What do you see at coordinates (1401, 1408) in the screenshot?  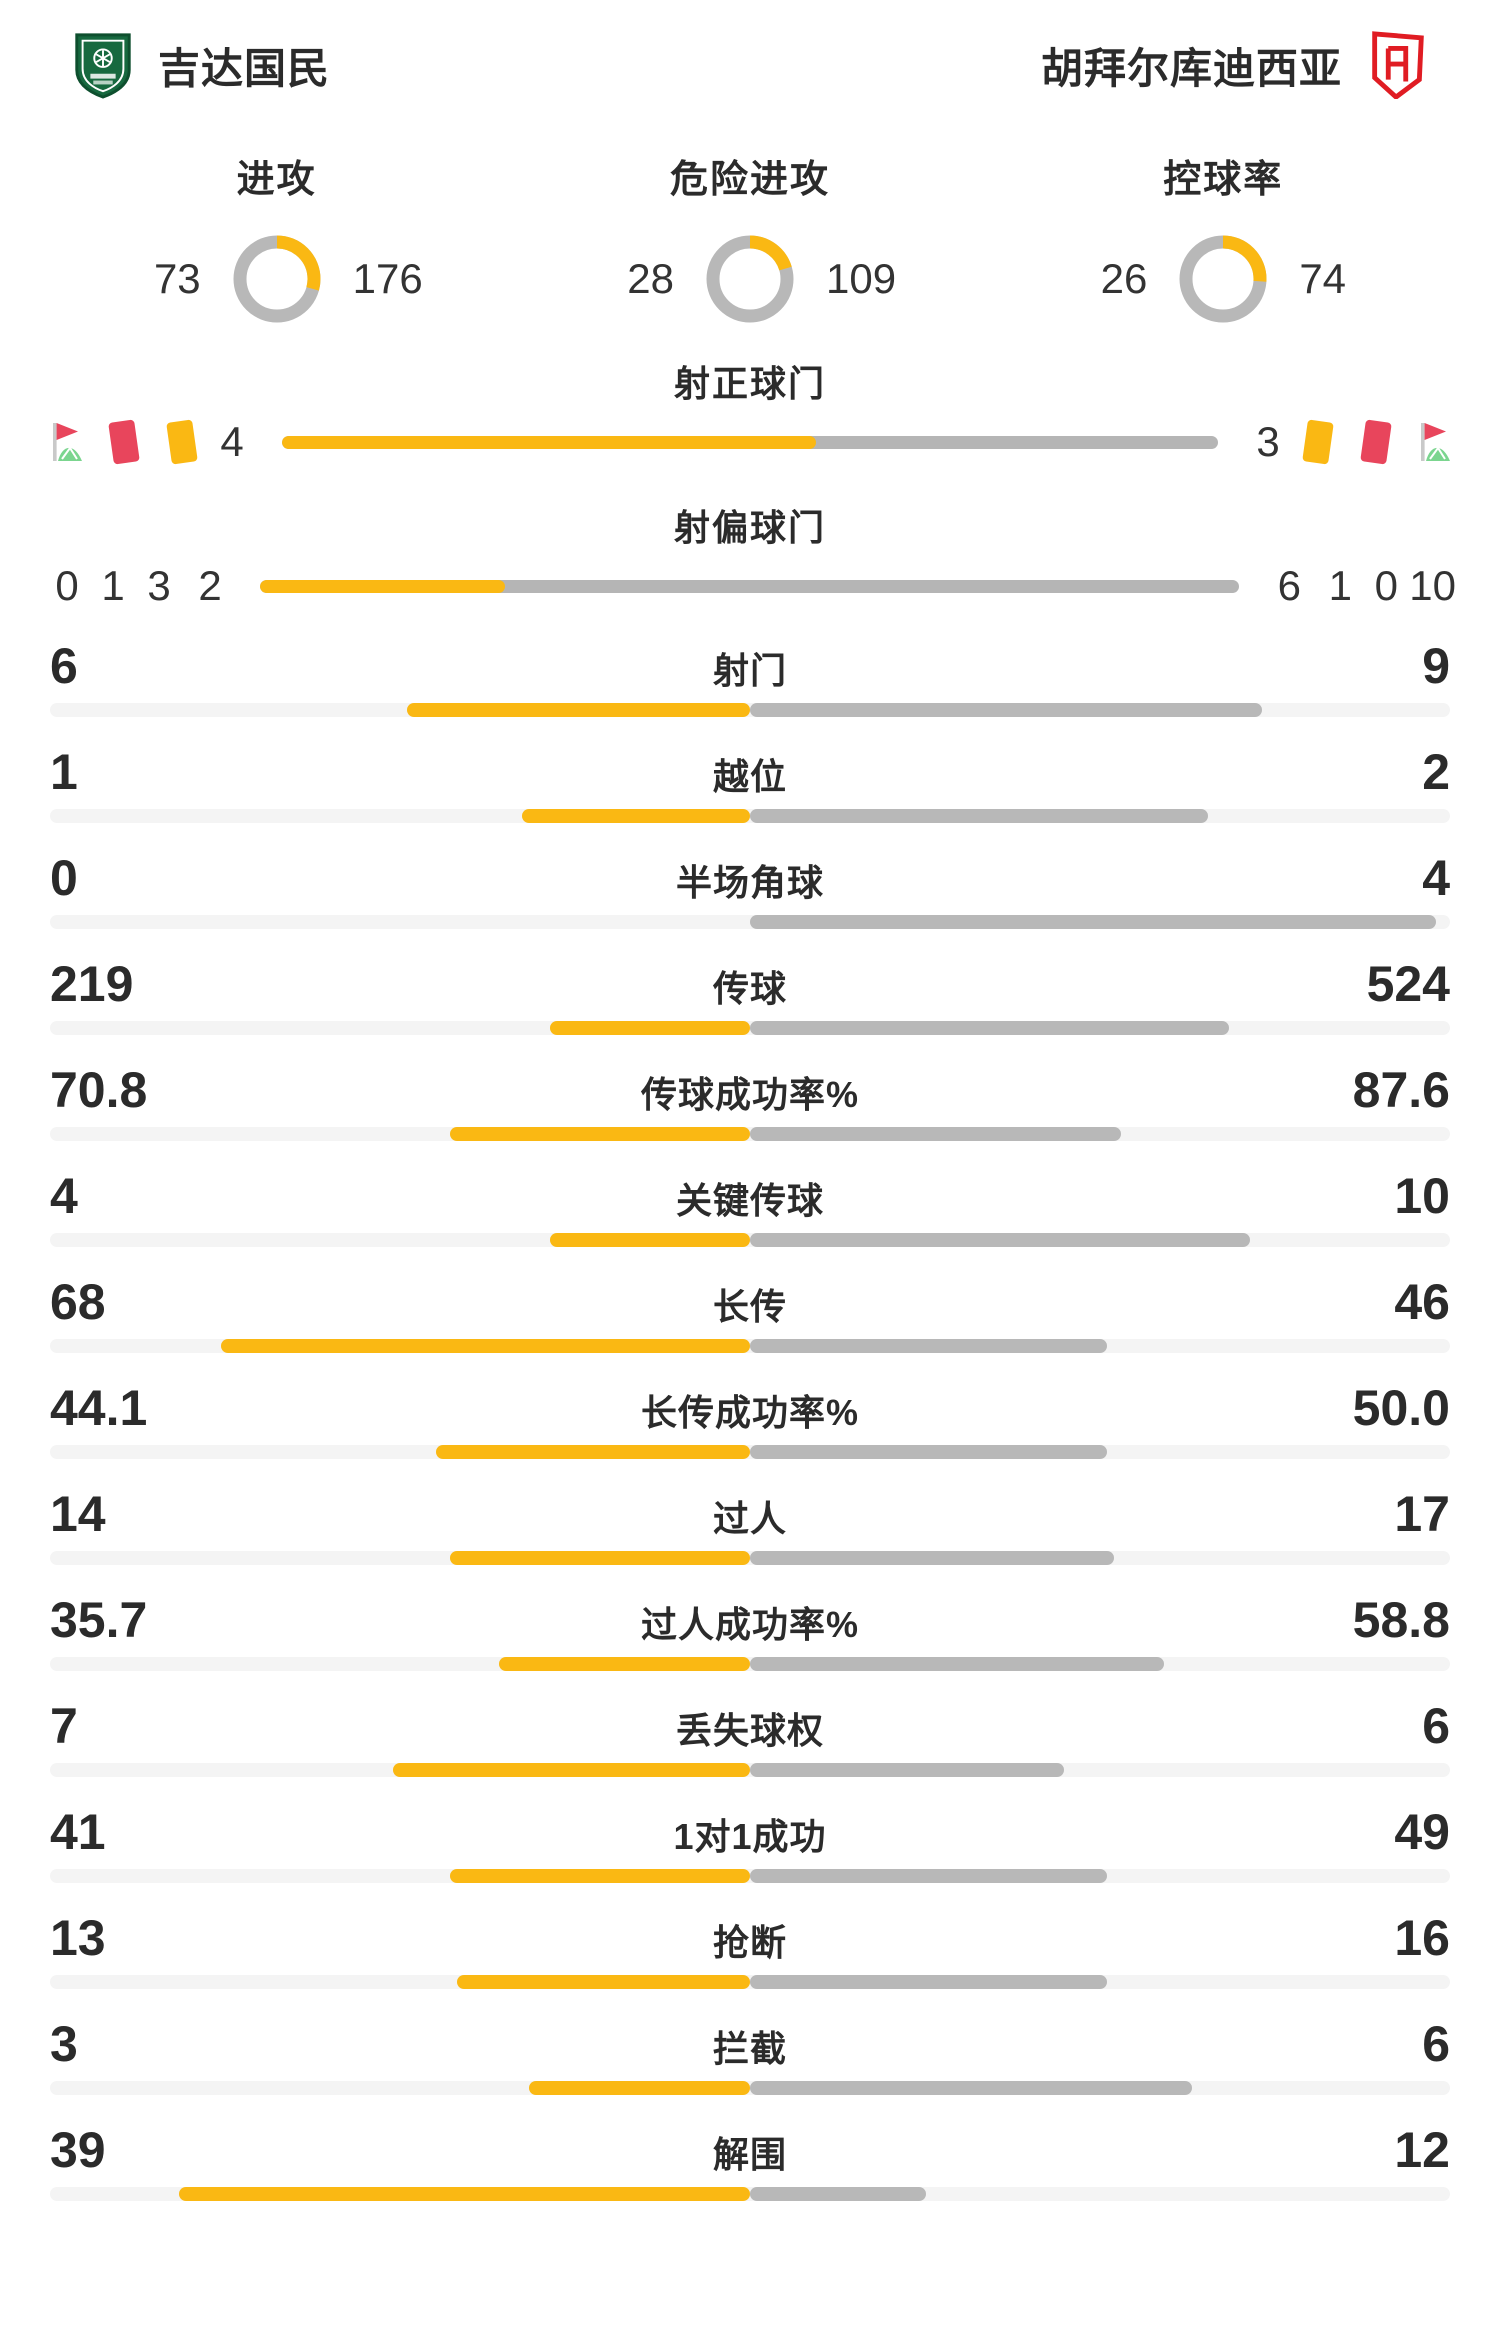 I see `stat-away-value: 50.0` at bounding box center [1401, 1408].